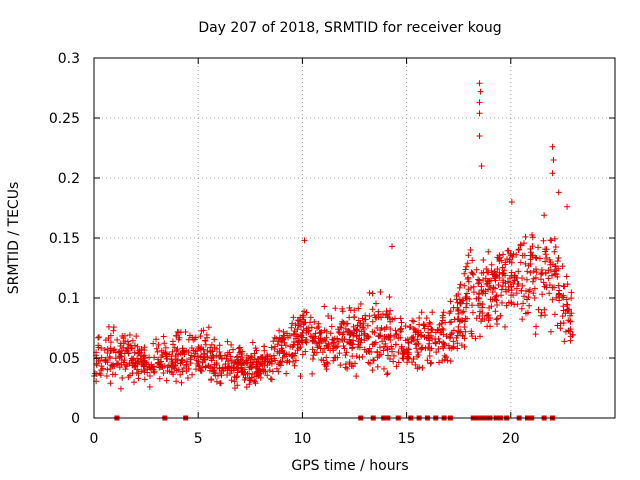 The width and height of the screenshot is (640, 480). I want to click on x-tick-label: 20, so click(511, 439).